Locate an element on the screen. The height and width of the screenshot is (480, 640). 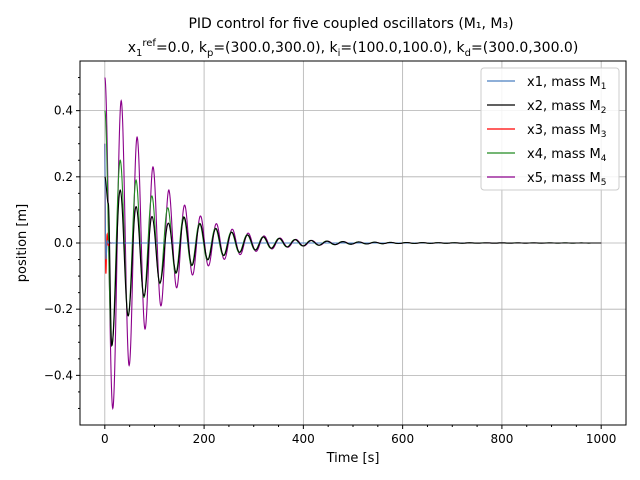
y-axis-label: position [m] is located at coordinates (22, 243).